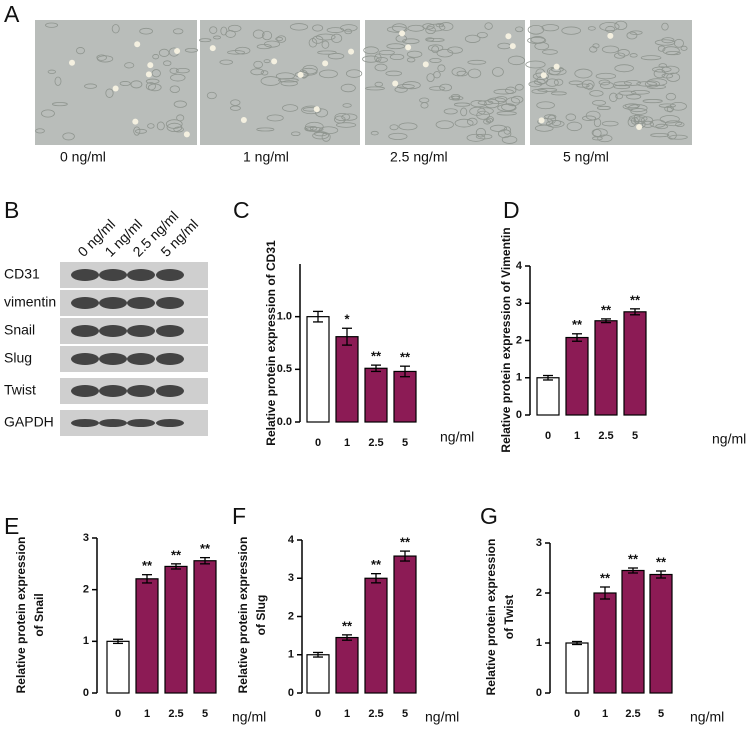 The width and height of the screenshot is (752, 738). What do you see at coordinates (511, 210) in the screenshot?
I see `panel-label: D` at bounding box center [511, 210].